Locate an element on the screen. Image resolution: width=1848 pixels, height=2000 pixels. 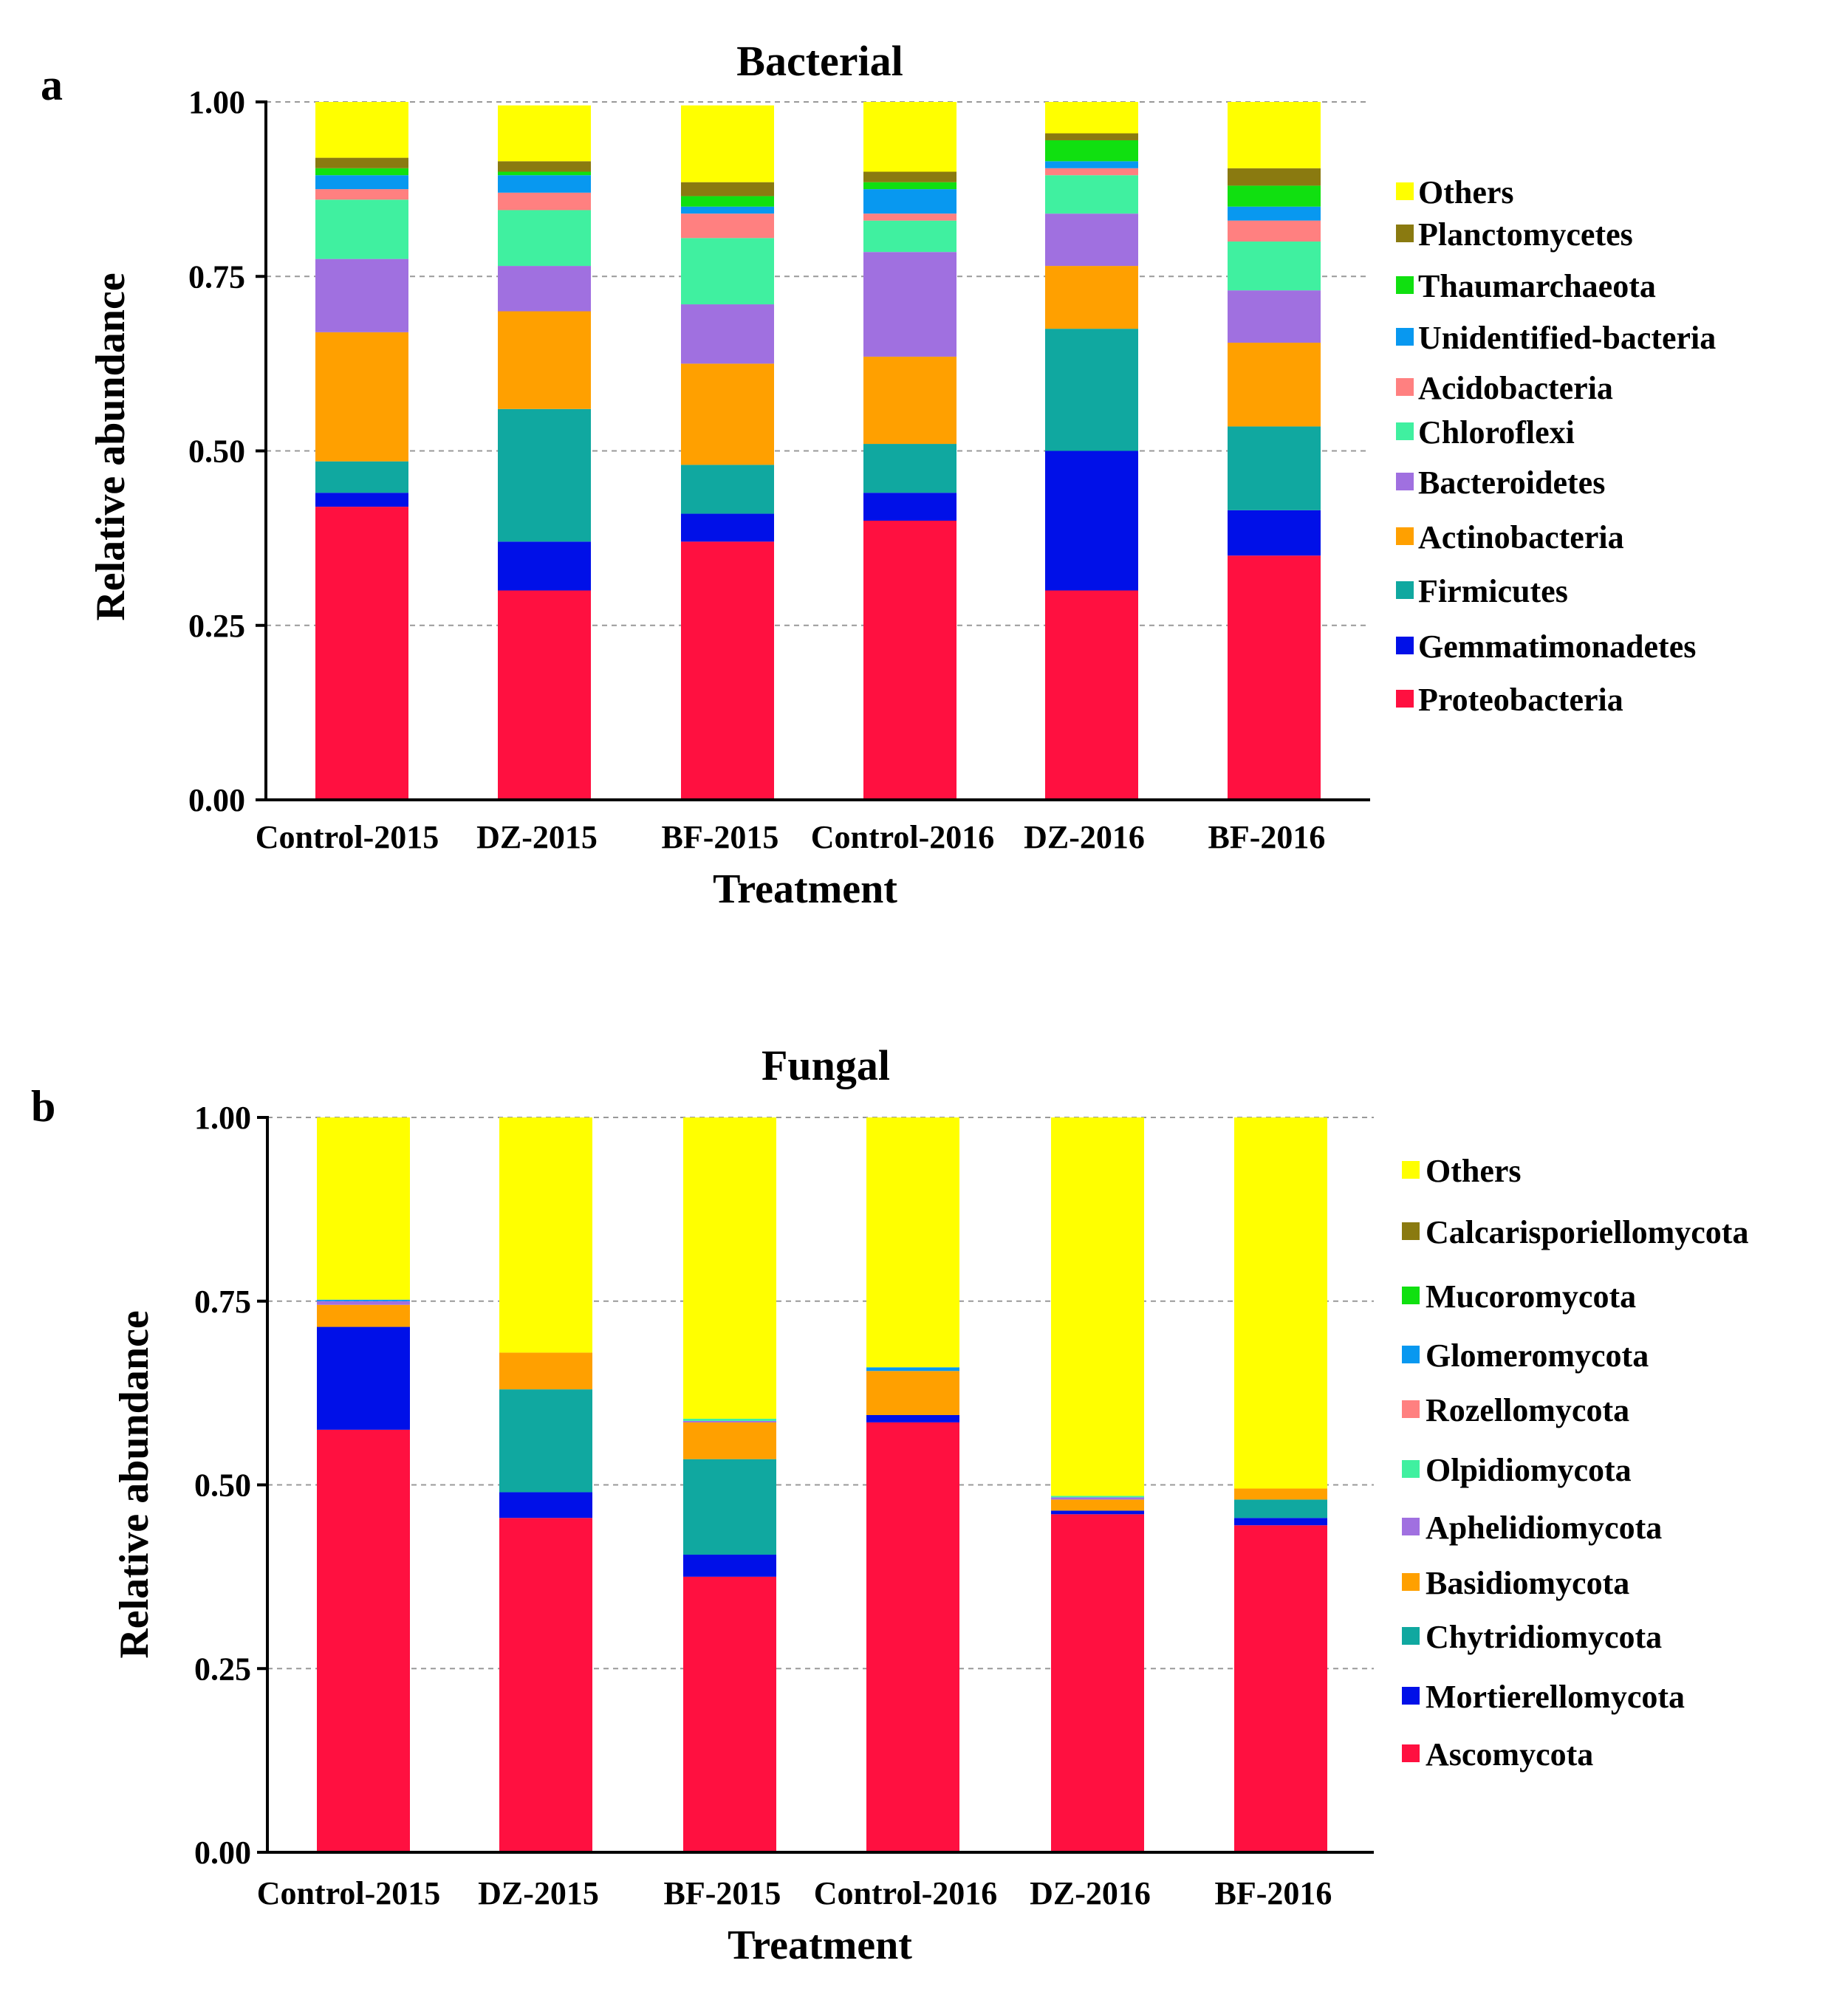
legend-label: Actinobacteria is located at coordinates (1521, 537).